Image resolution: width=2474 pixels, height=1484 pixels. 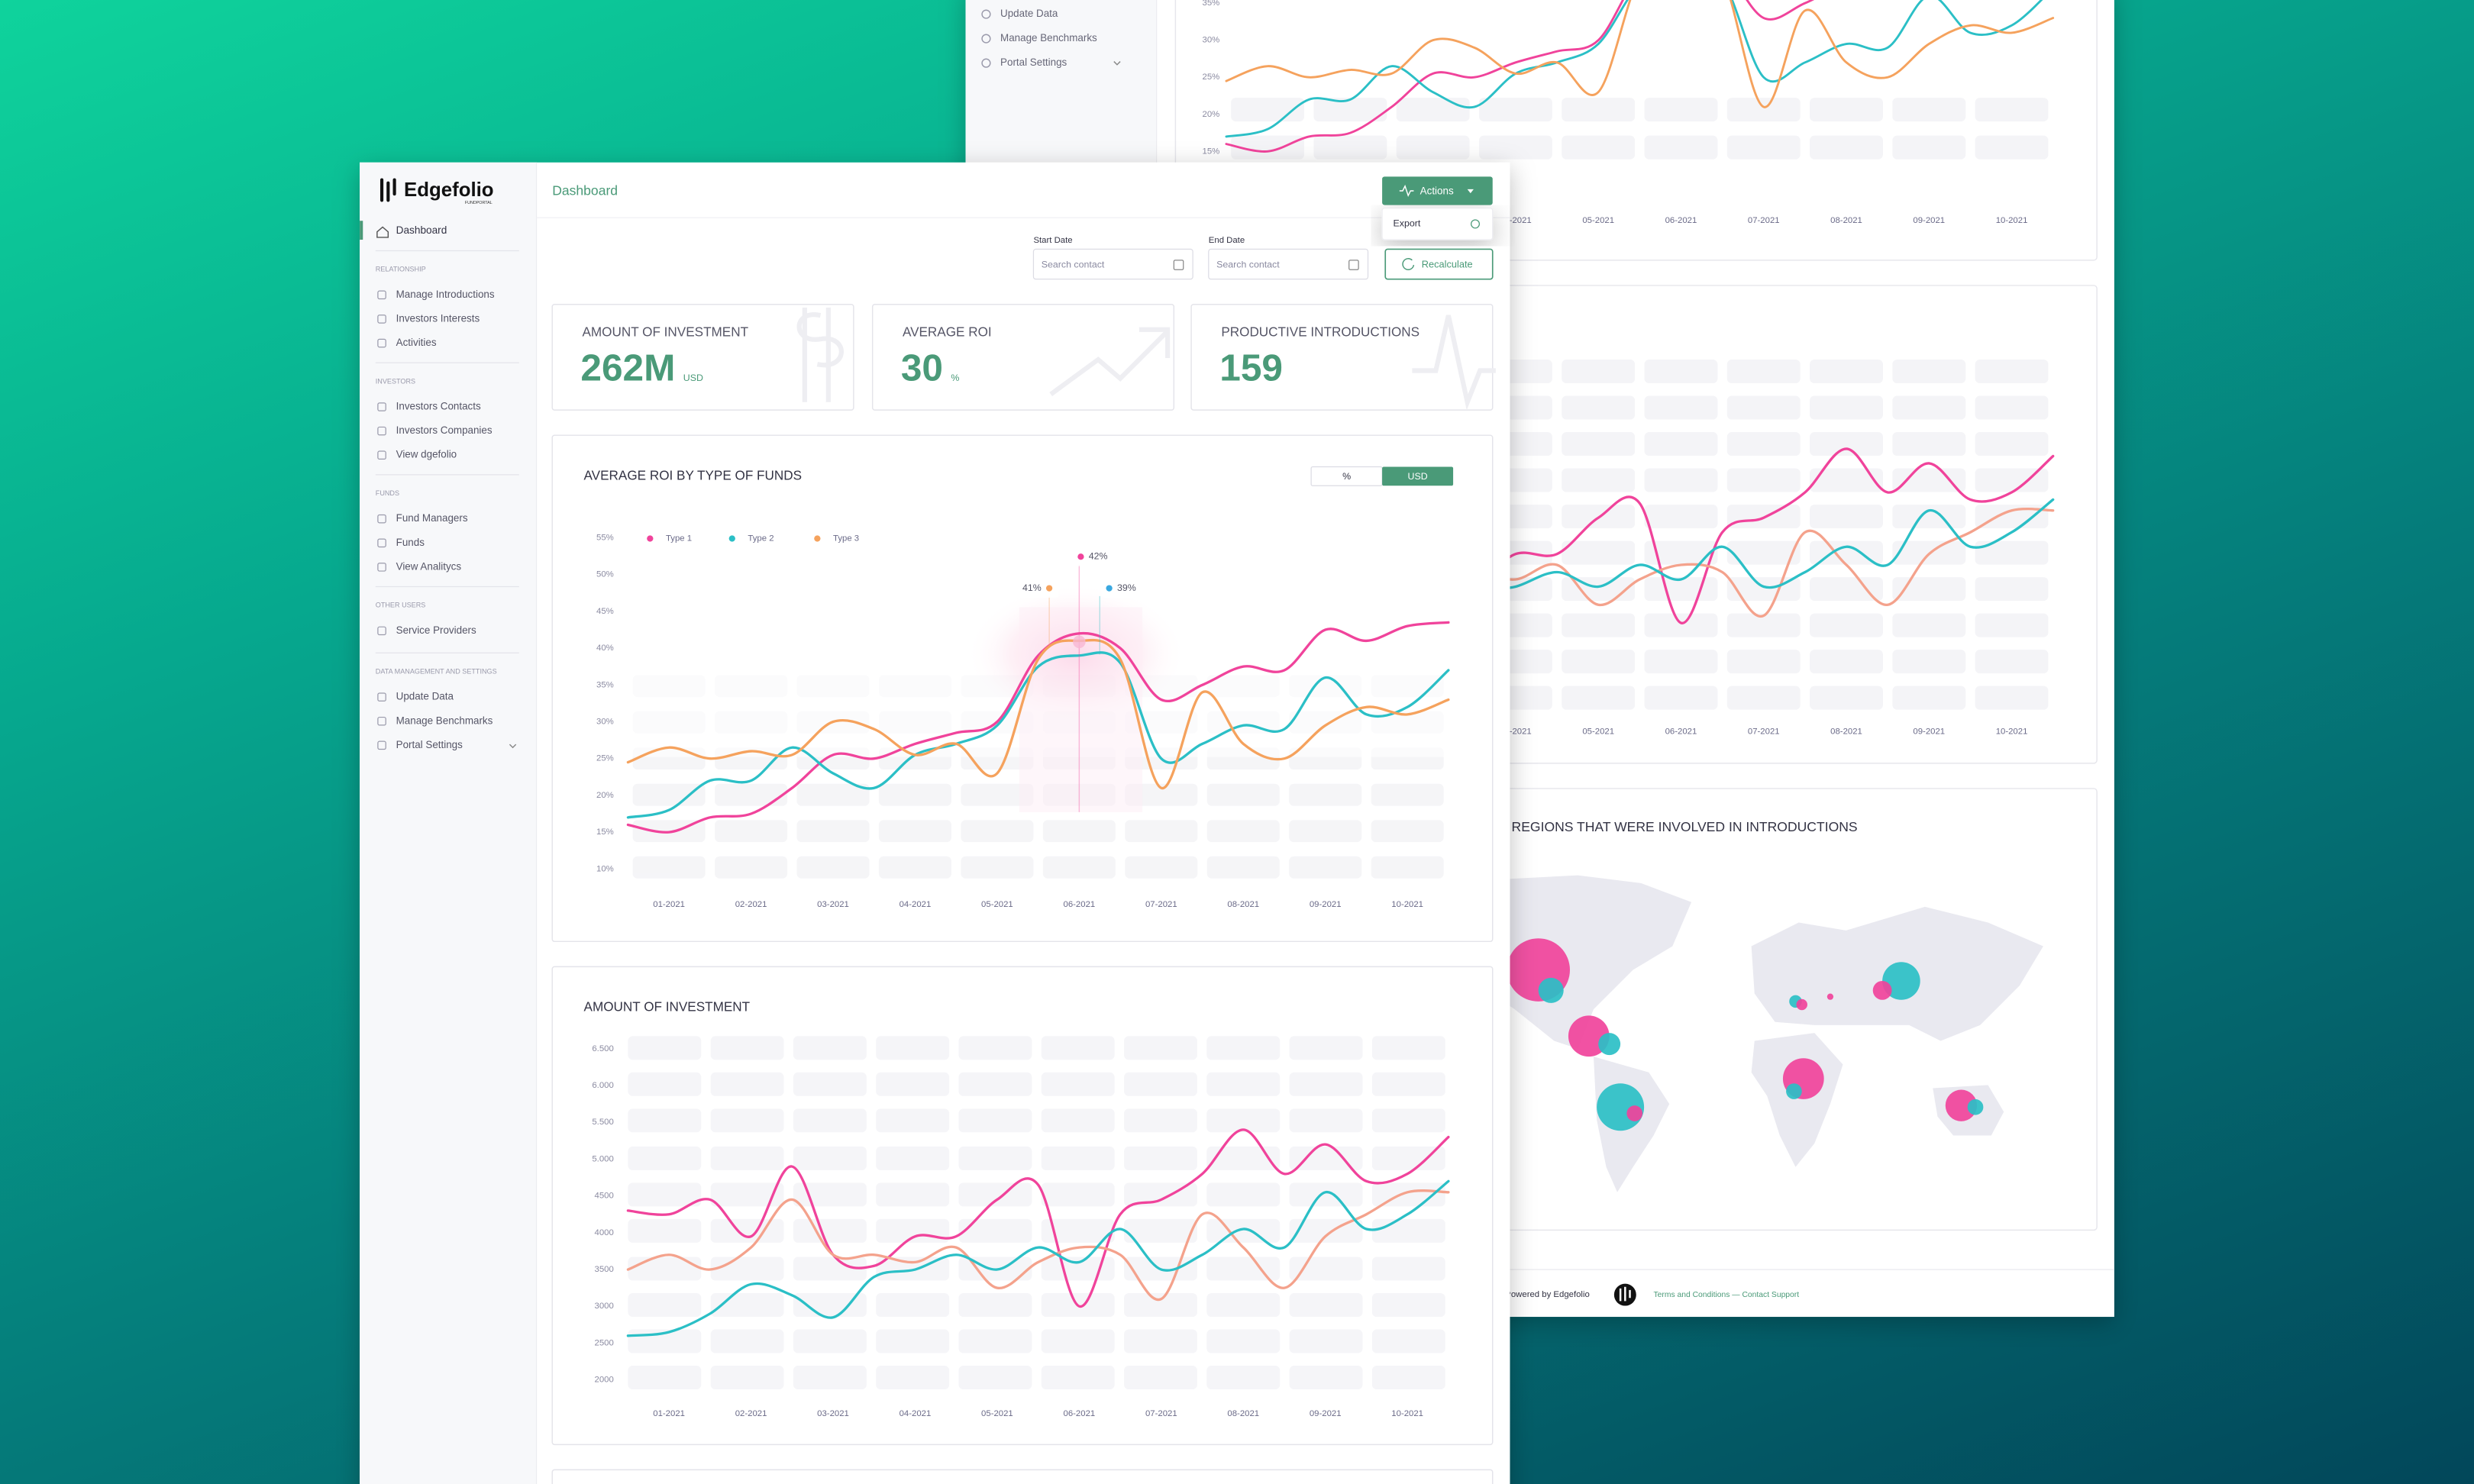 I want to click on actions-button, so click(x=1438, y=190).